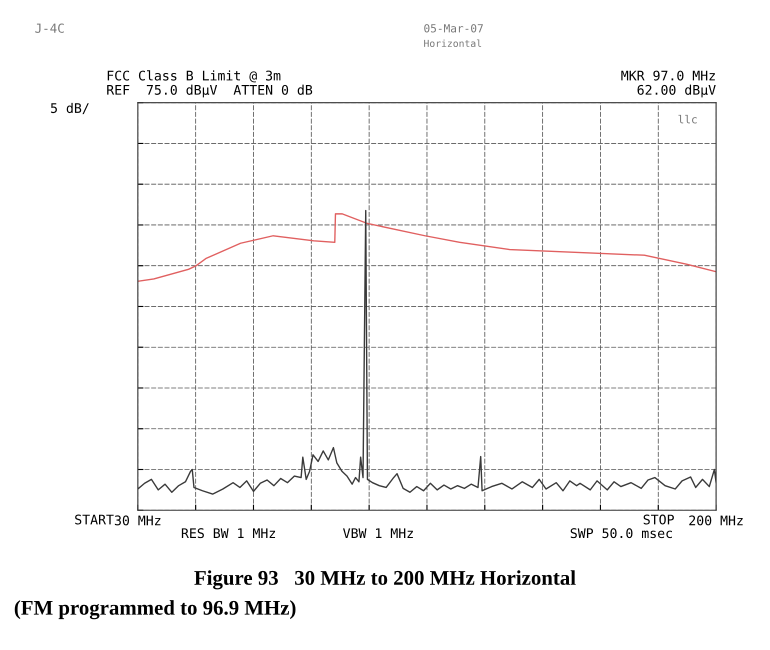  I want to click on text: START, so click(94, 519).